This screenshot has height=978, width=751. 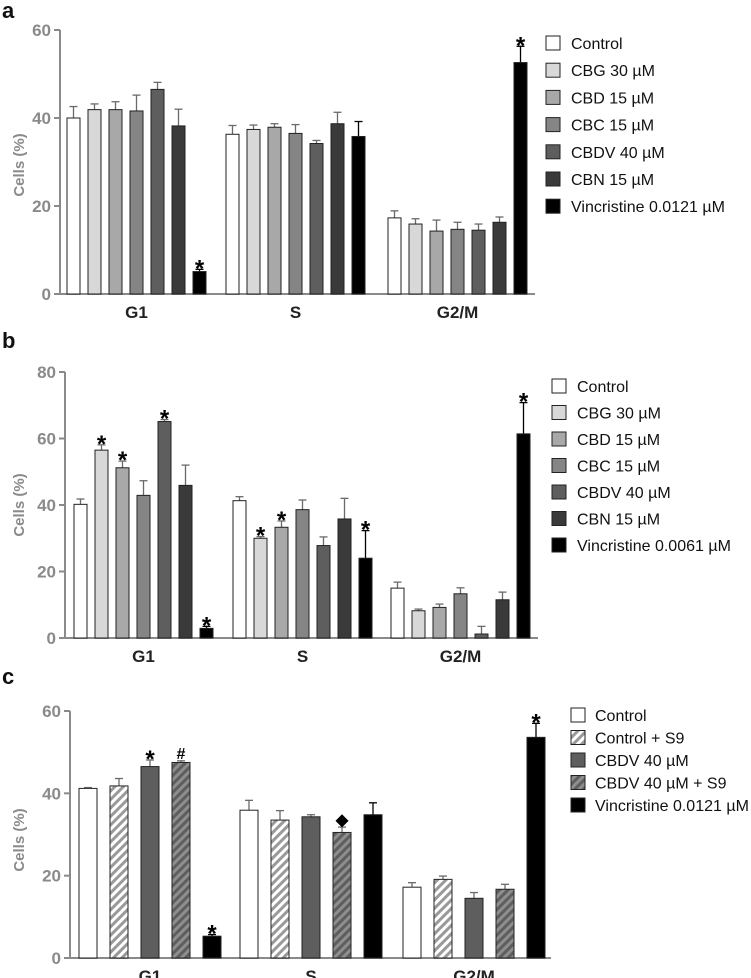 What do you see at coordinates (474, 972) in the screenshot?
I see `x-category-label: G2/M` at bounding box center [474, 972].